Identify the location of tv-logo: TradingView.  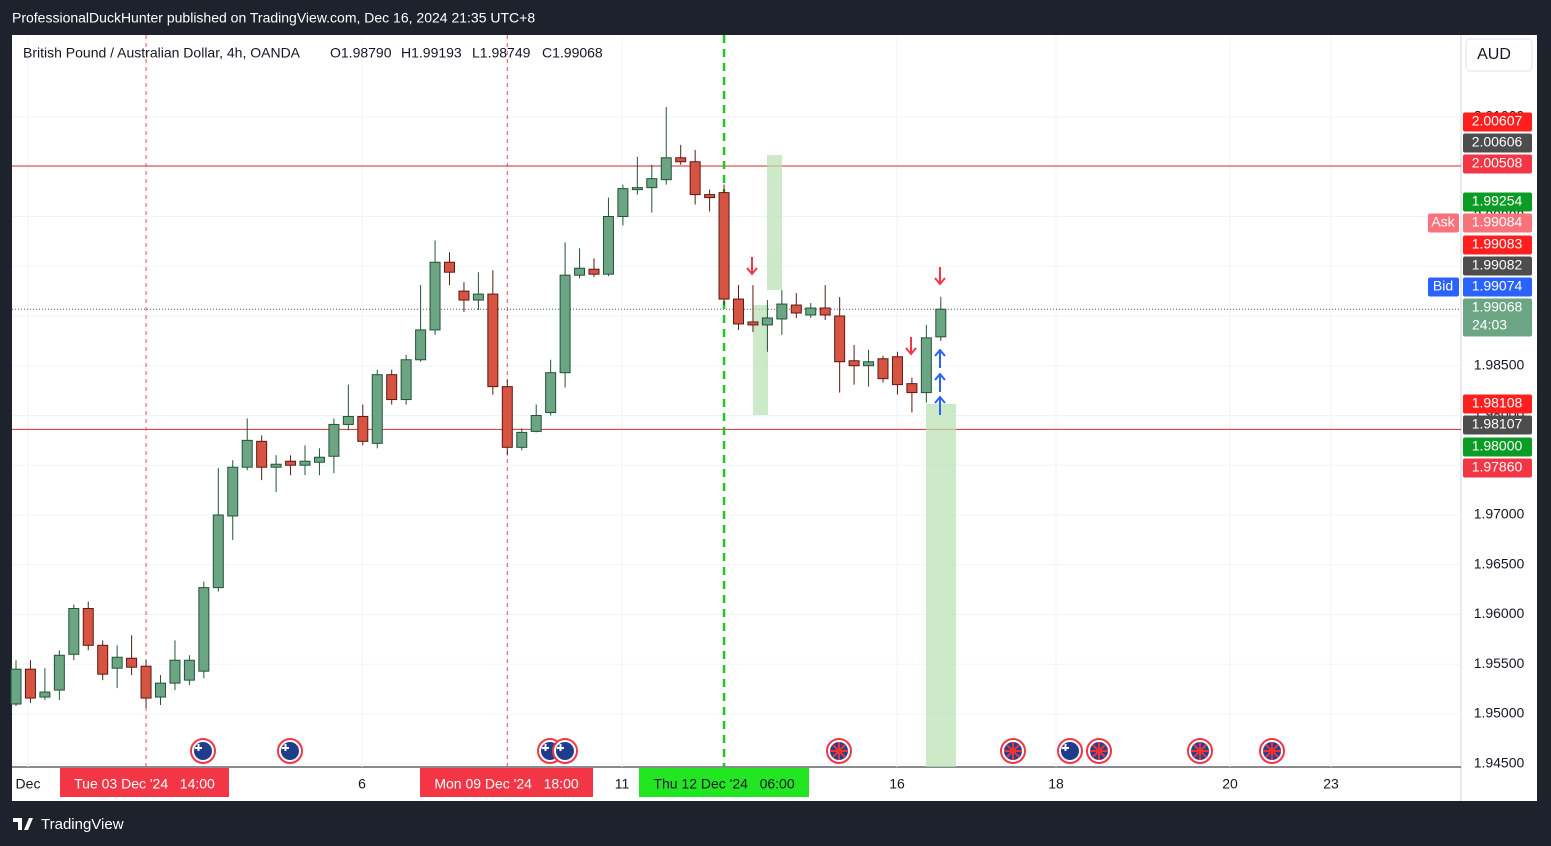
(68, 824).